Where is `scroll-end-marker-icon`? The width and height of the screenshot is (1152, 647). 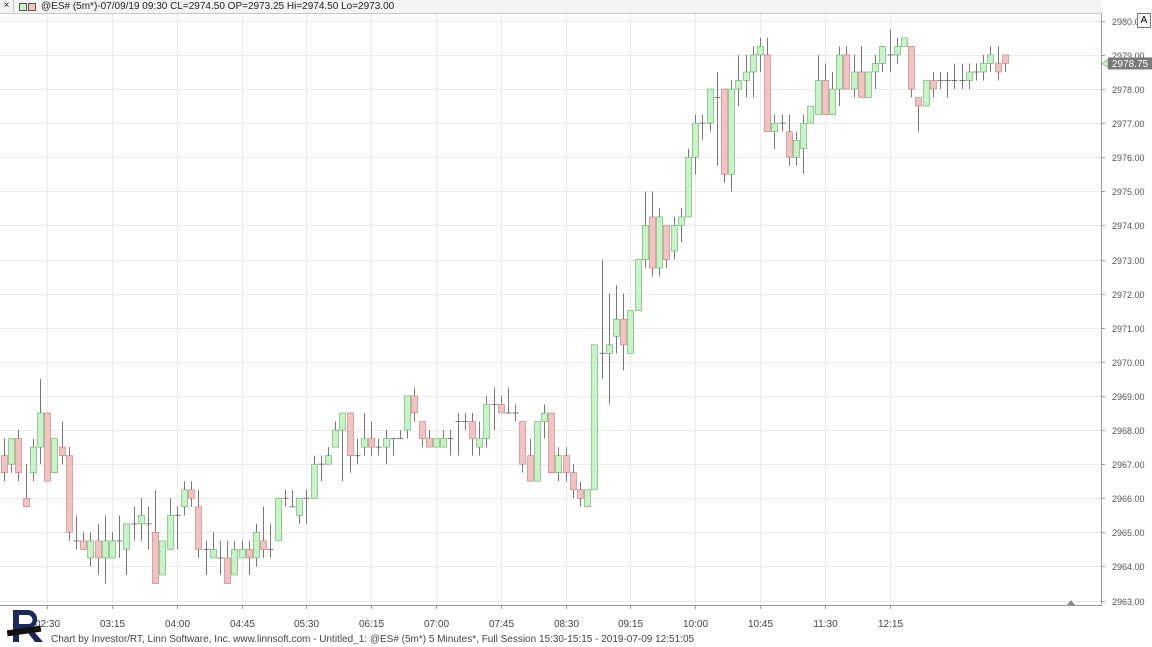 scroll-end-marker-icon is located at coordinates (1071, 602).